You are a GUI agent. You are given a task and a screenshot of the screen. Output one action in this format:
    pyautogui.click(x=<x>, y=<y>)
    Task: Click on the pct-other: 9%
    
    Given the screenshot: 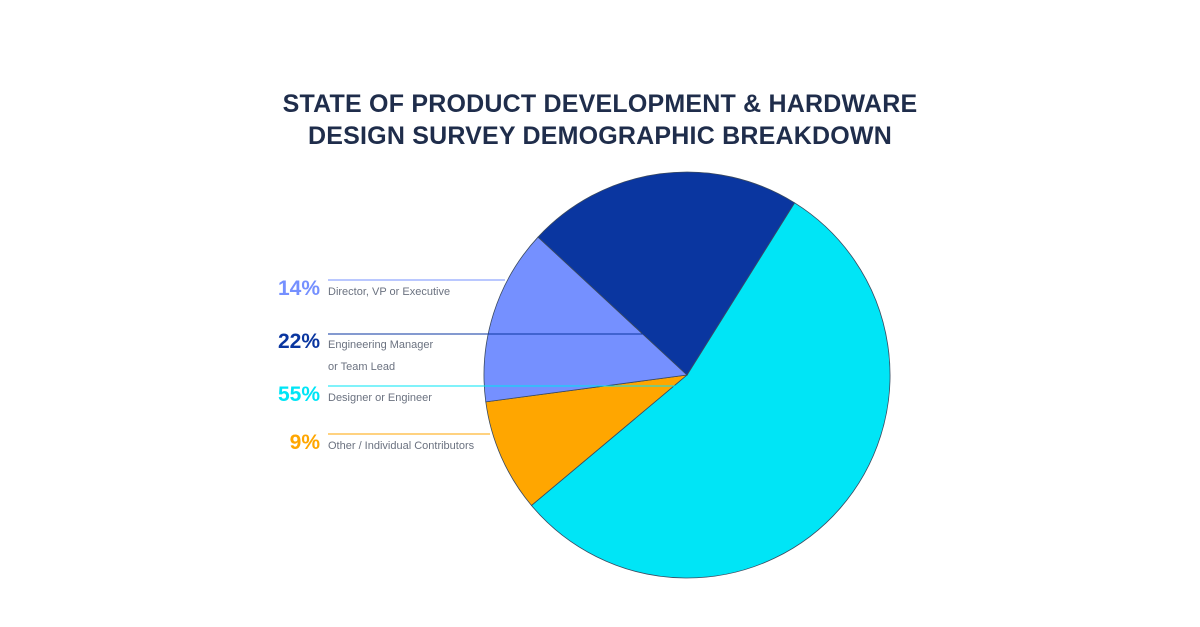 What is the action you would take?
    pyautogui.click(x=304, y=442)
    